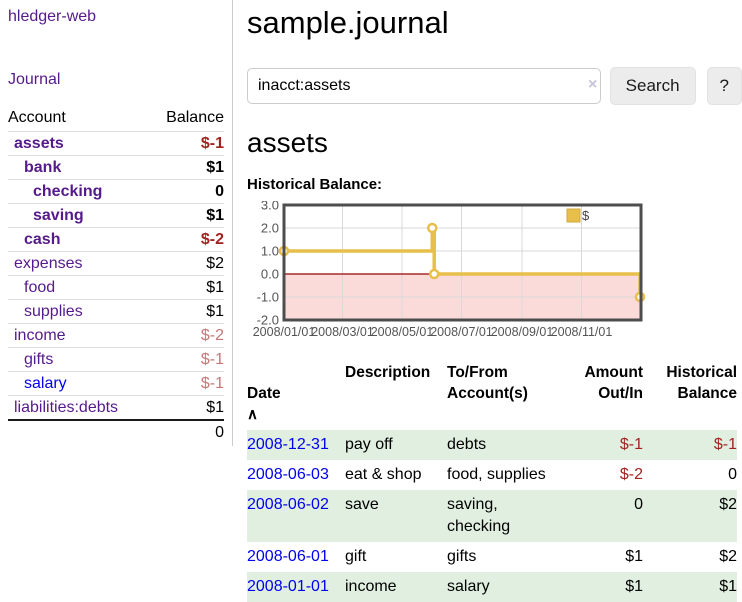 Image resolution: width=742 pixels, height=602 pixels. I want to click on svg-text: 3.0, so click(270, 207).